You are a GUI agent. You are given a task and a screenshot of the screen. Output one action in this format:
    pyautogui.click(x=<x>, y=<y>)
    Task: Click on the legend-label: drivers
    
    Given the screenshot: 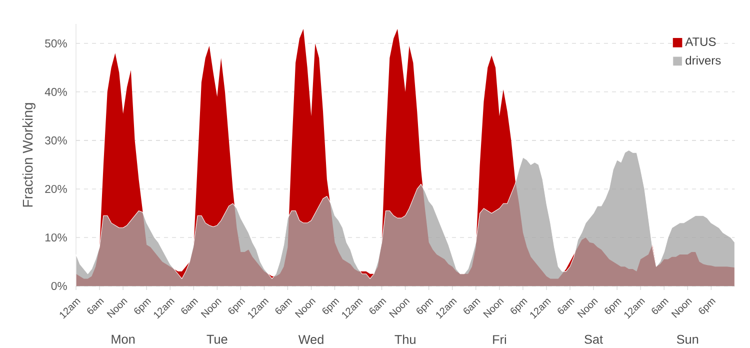 What is the action you would take?
    pyautogui.click(x=703, y=60)
    